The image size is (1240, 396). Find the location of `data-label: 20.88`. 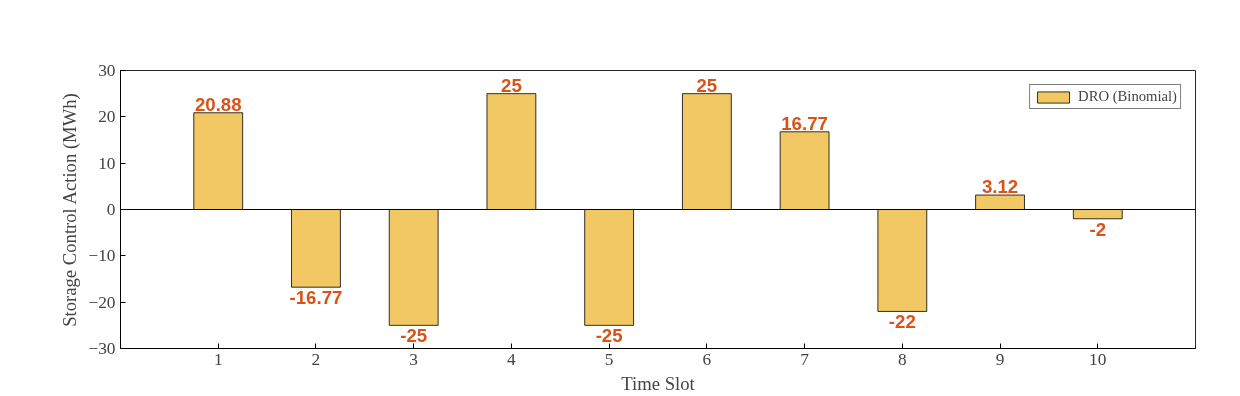

data-label: 20.88 is located at coordinates (218, 104).